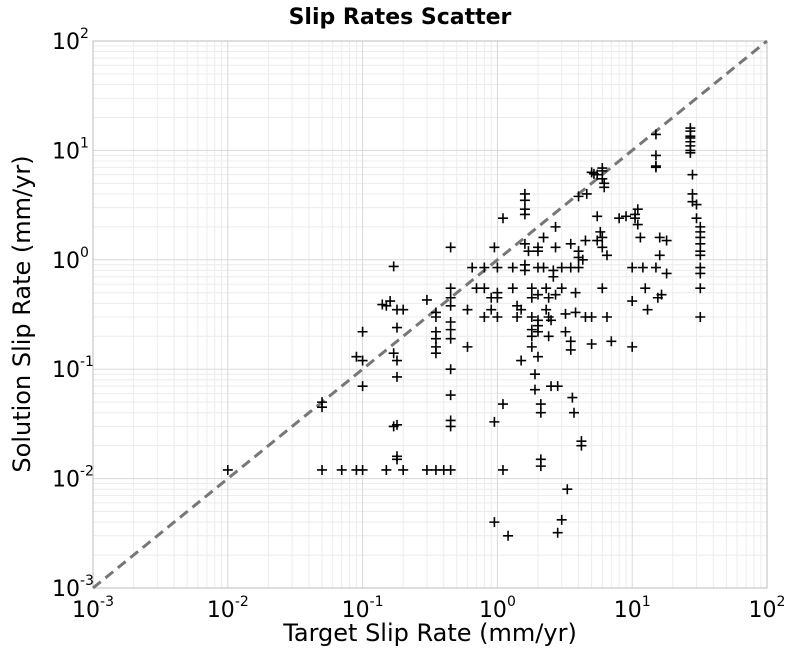 The height and width of the screenshot is (650, 800). I want to click on y-tick-label: 10⁻³, so click(73, 587).